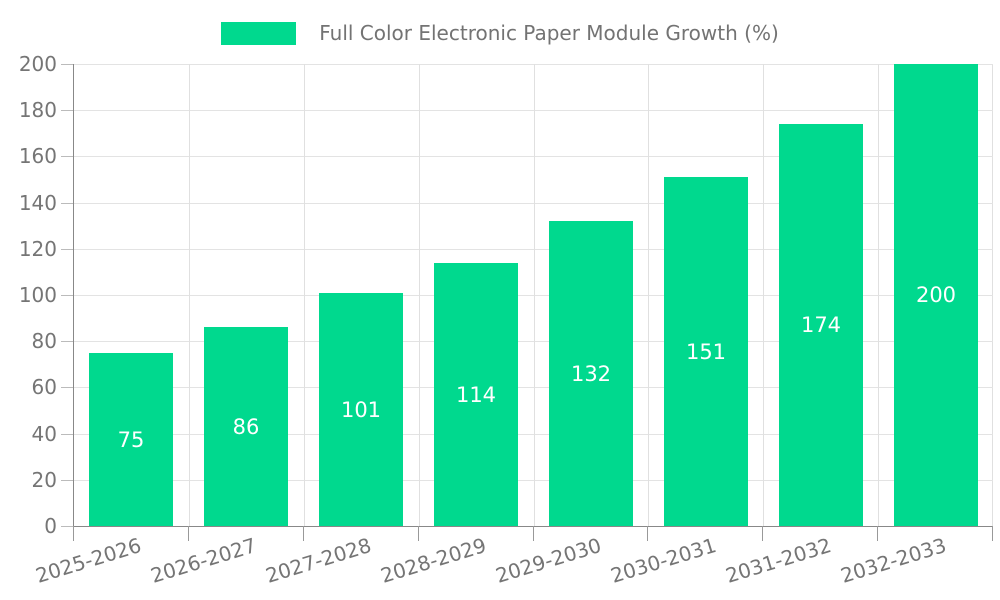 This screenshot has height=600, width=1000. What do you see at coordinates (44, 434) in the screenshot?
I see `y-axis-tick-label: 40` at bounding box center [44, 434].